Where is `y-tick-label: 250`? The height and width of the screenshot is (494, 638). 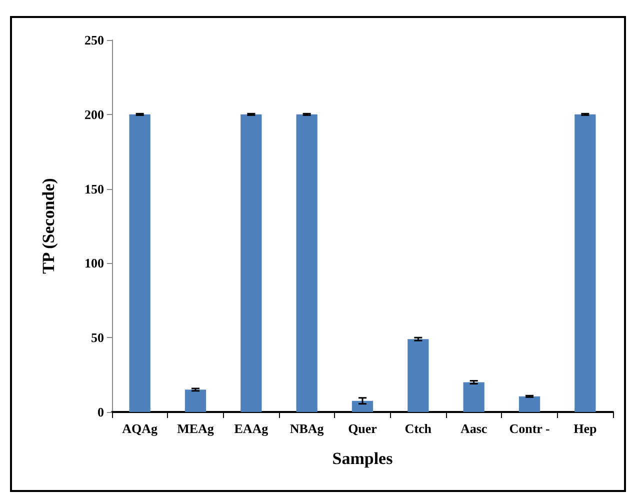 y-tick-label: 250 is located at coordinates (94, 40).